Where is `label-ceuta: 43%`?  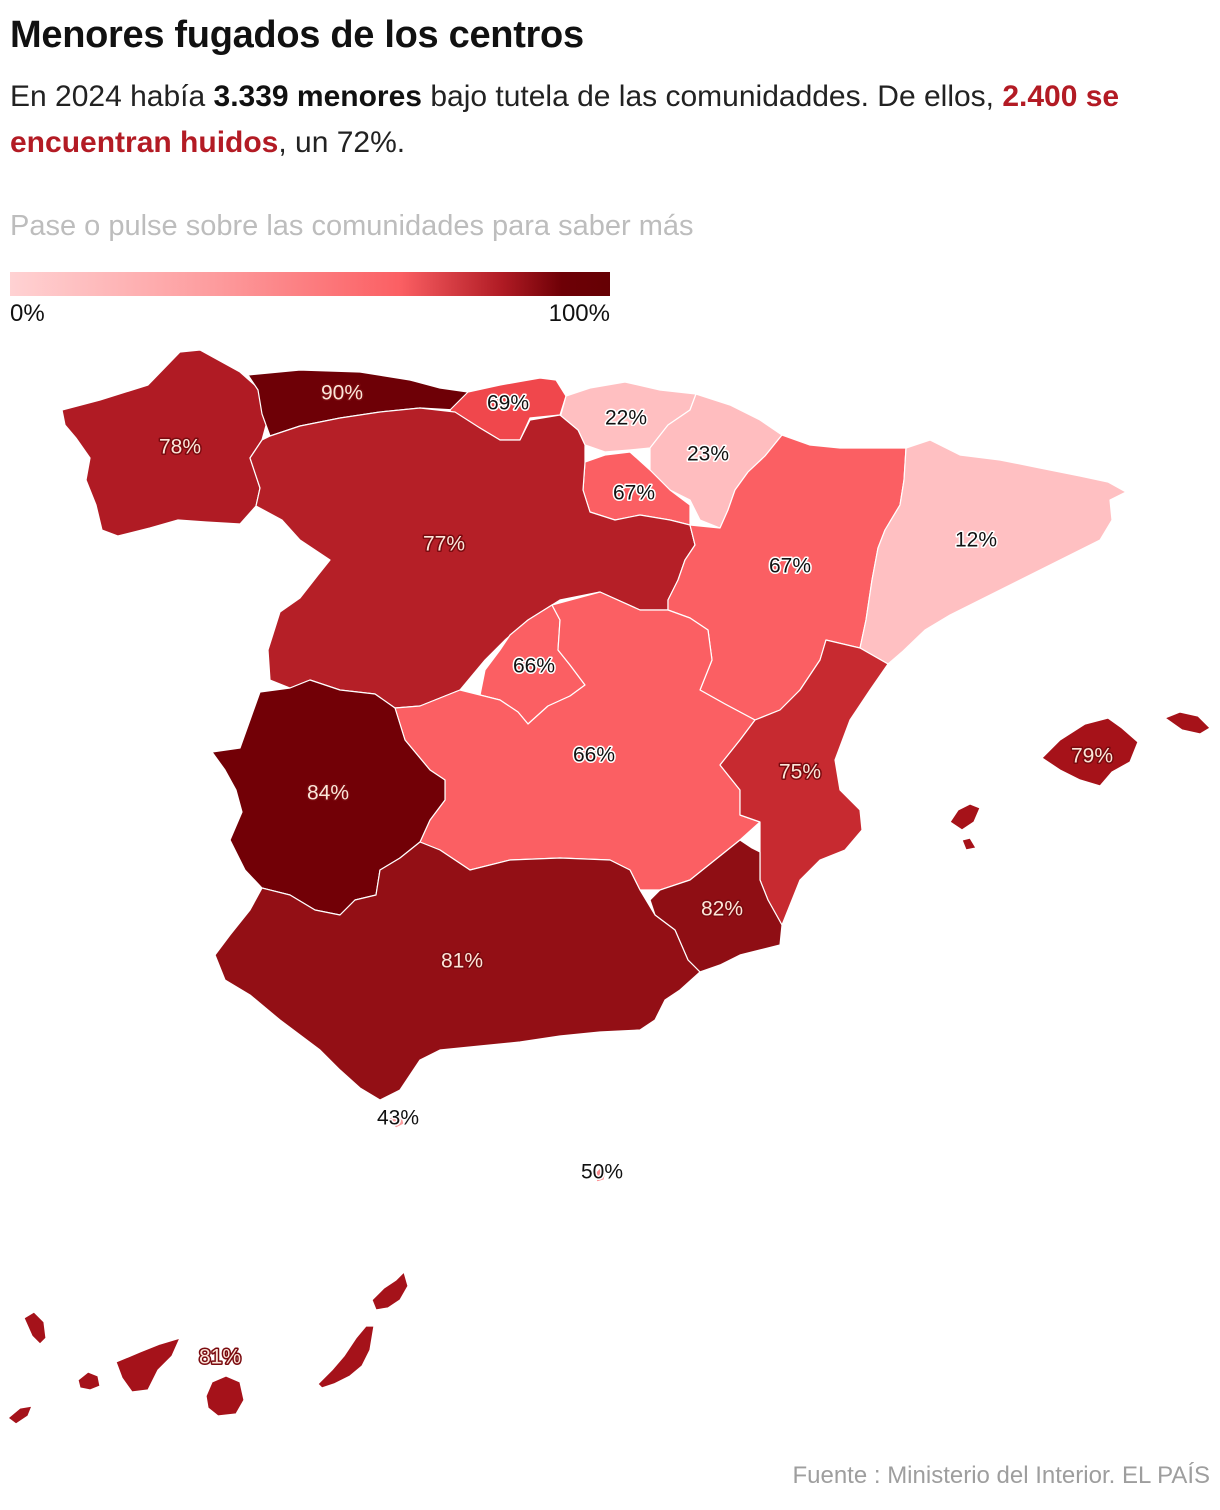
label-ceuta: 43% is located at coordinates (398, 1118).